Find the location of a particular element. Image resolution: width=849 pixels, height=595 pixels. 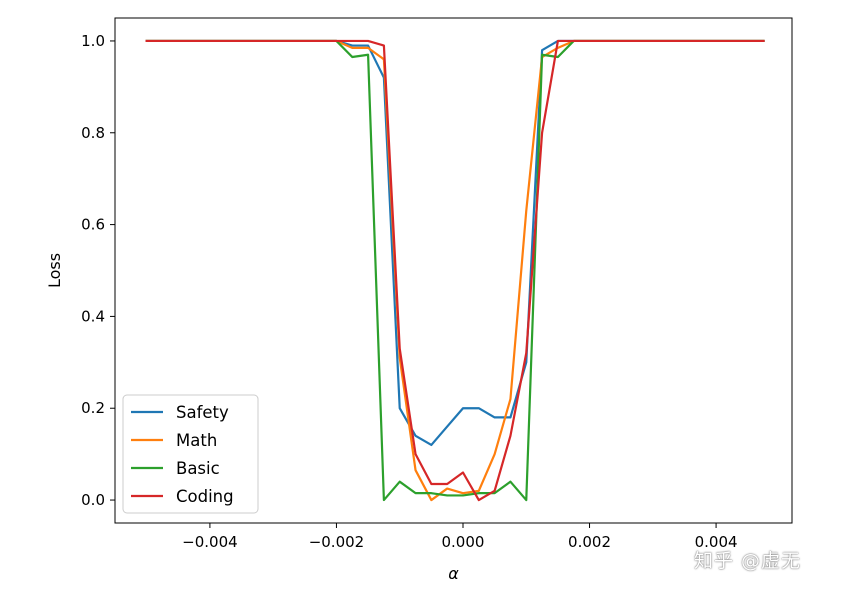

legend-label-math: Math is located at coordinates (196, 440).